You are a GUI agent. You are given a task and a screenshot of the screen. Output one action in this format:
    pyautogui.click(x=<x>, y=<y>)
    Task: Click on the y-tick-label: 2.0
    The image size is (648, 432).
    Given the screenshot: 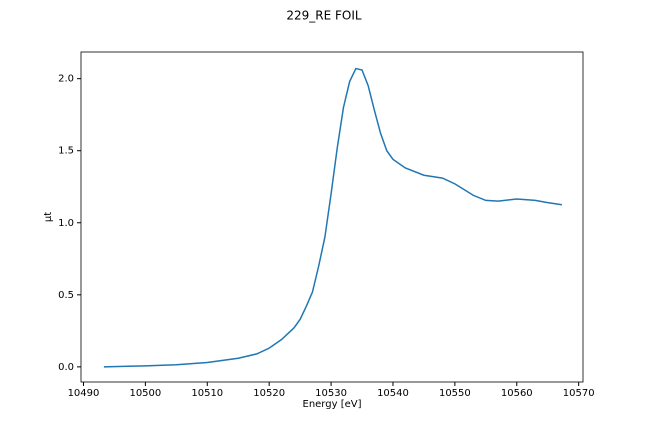 What is the action you would take?
    pyautogui.click(x=66, y=79)
    